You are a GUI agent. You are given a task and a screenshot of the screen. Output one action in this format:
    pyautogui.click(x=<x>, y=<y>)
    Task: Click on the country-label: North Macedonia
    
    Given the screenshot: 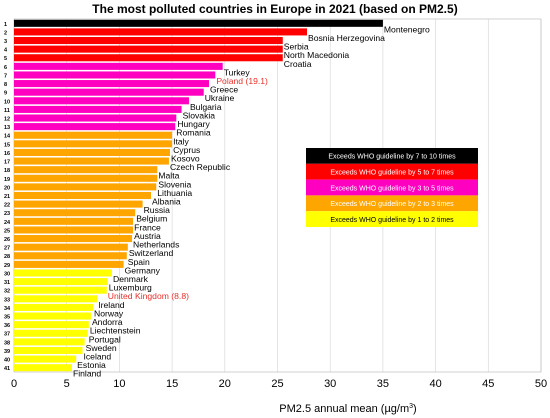 What is the action you would take?
    pyautogui.click(x=317, y=55)
    